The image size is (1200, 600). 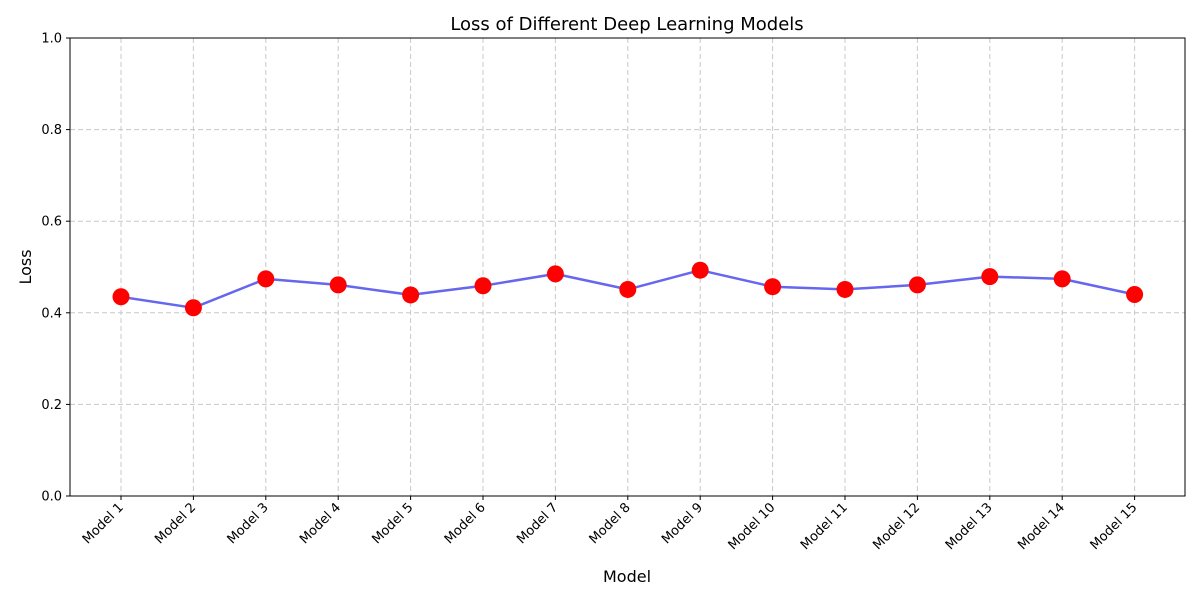 What do you see at coordinates (248, 523) in the screenshot?
I see `x-tick-label: Model 3` at bounding box center [248, 523].